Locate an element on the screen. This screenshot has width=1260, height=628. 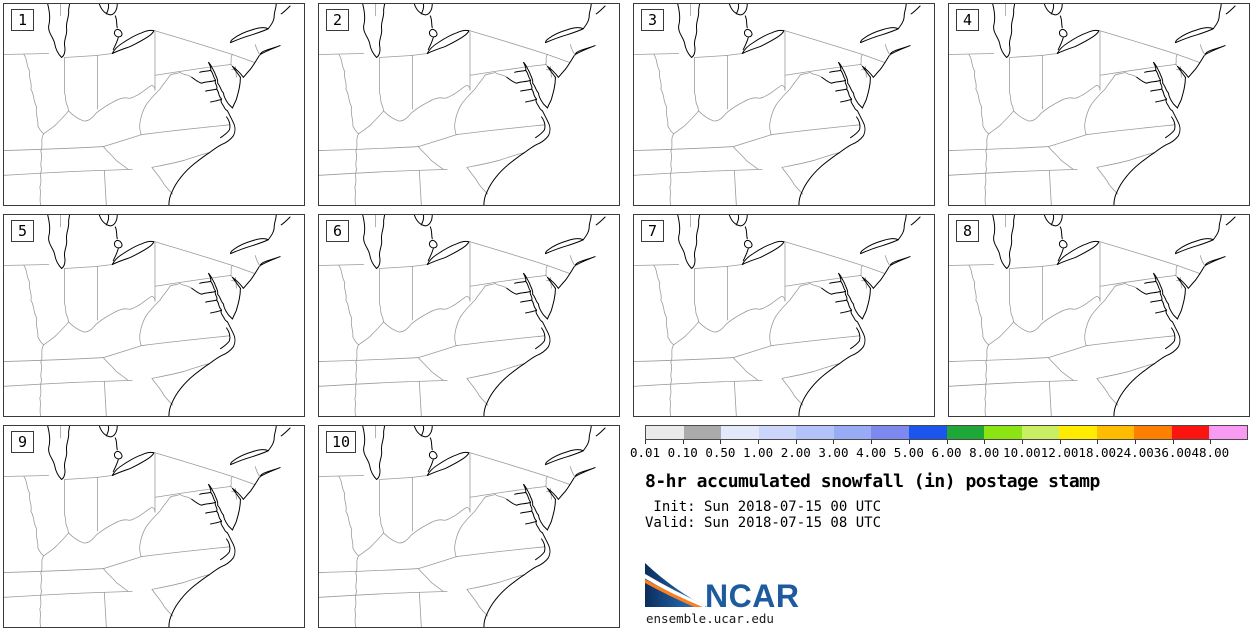
ensemble-member-panel: 10 is located at coordinates (469, 526).